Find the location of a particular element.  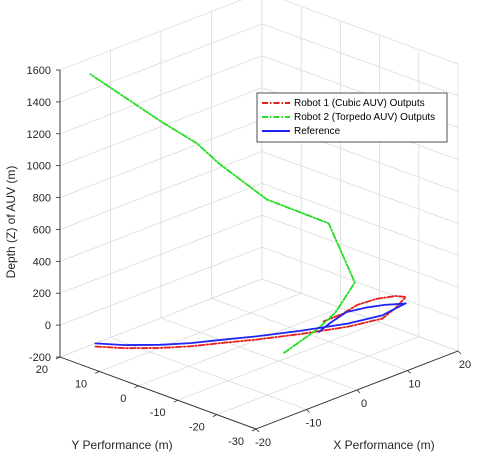

x-tick-label: 10 is located at coordinates (414, 385).